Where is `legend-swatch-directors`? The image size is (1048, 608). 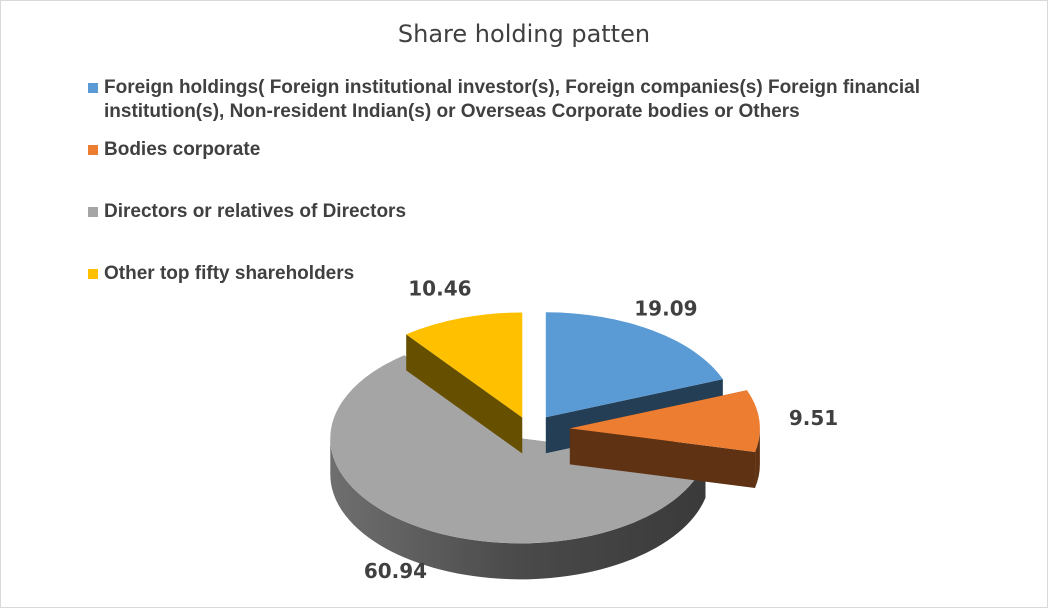 legend-swatch-directors is located at coordinates (93, 212).